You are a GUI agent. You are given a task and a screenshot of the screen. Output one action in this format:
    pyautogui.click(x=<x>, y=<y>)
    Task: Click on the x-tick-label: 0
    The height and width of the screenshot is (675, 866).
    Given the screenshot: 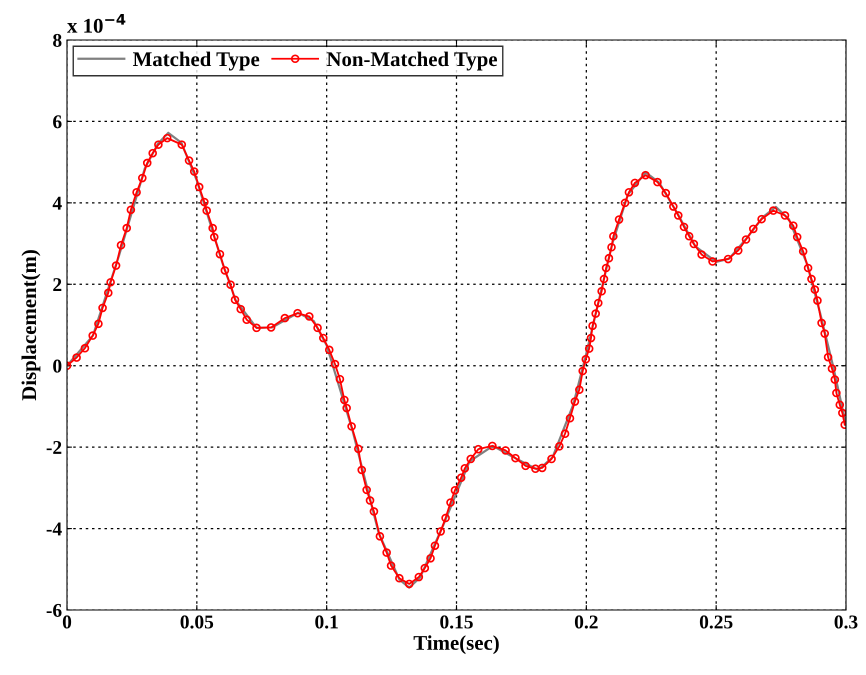 What is the action you would take?
    pyautogui.click(x=67, y=622)
    